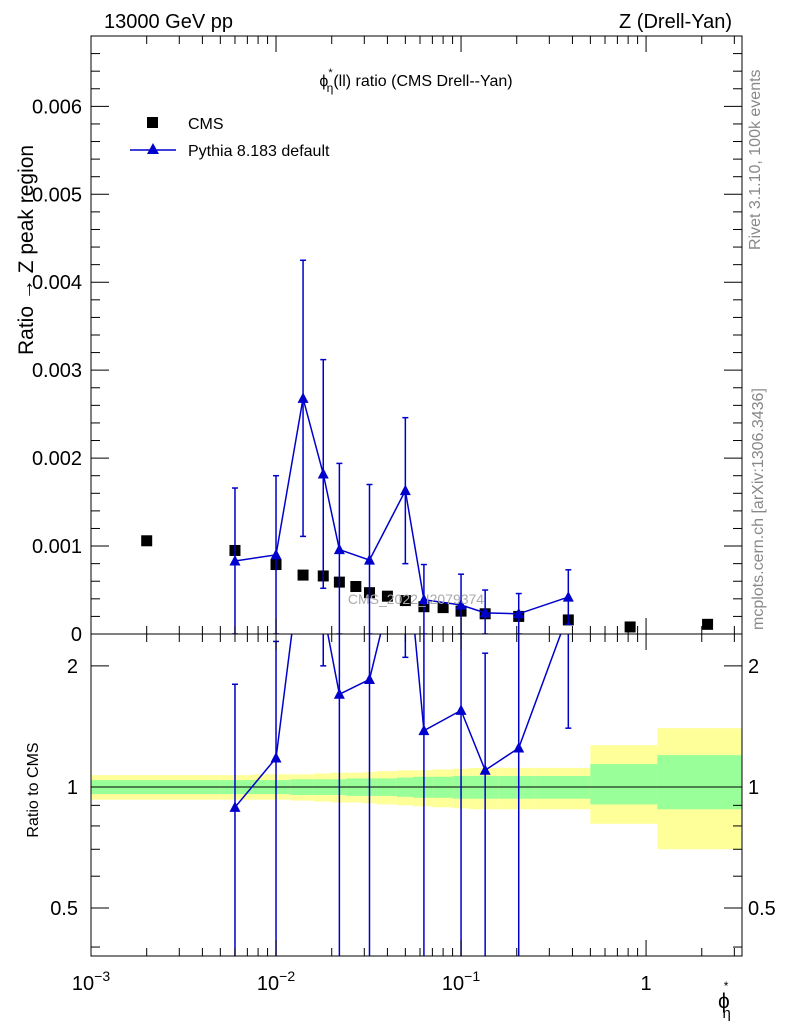  Describe the element at coordinates (153, 148) in the screenshot. I see `legend-pythia-marker` at that location.